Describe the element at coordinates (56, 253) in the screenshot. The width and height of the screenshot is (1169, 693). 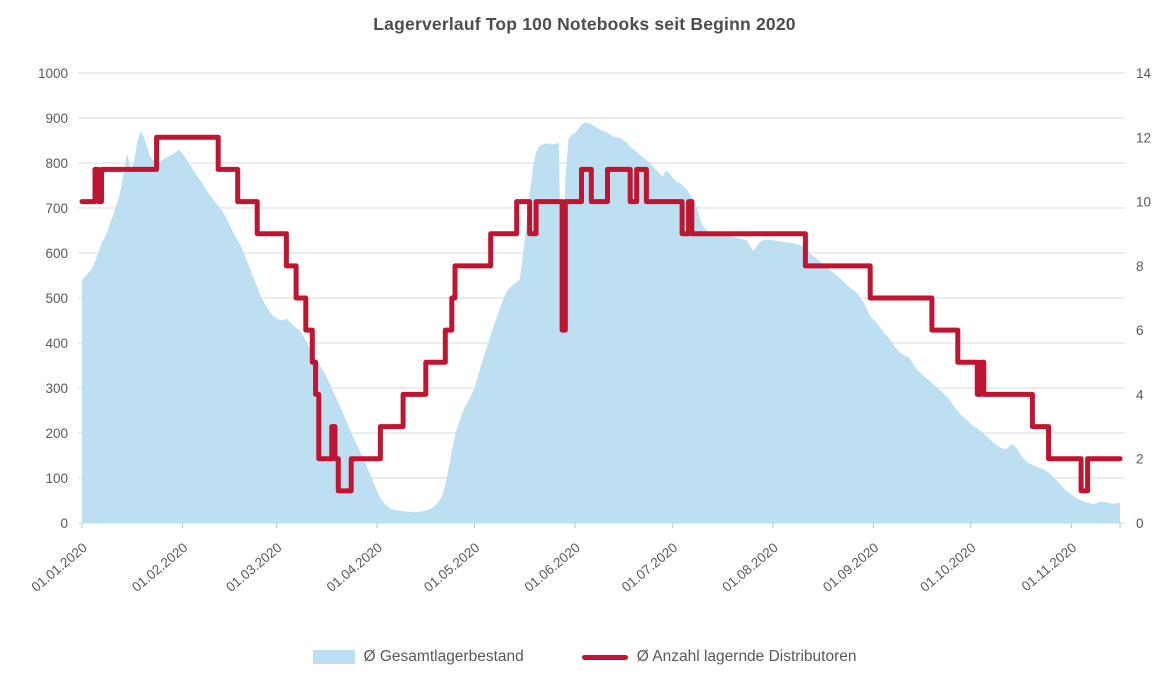
I see `y-left-tick-label: 600` at that location.